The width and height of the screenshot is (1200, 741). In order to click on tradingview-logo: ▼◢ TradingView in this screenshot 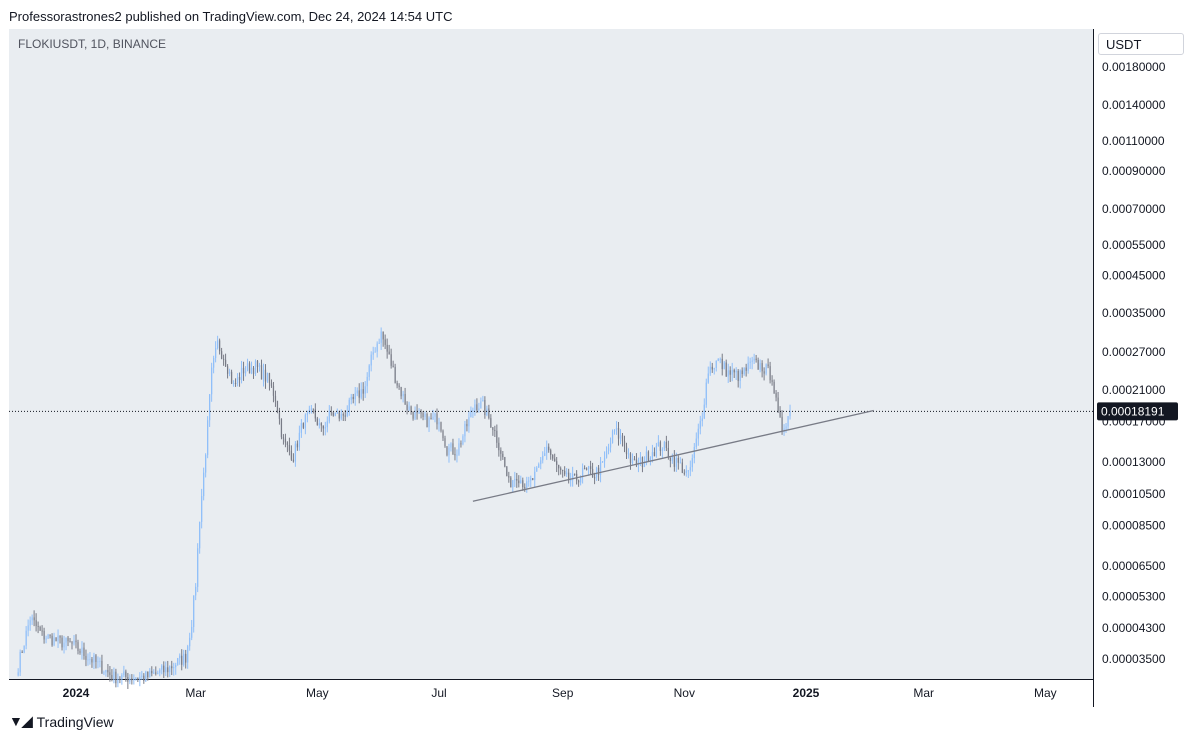, I will do `click(61, 721)`.